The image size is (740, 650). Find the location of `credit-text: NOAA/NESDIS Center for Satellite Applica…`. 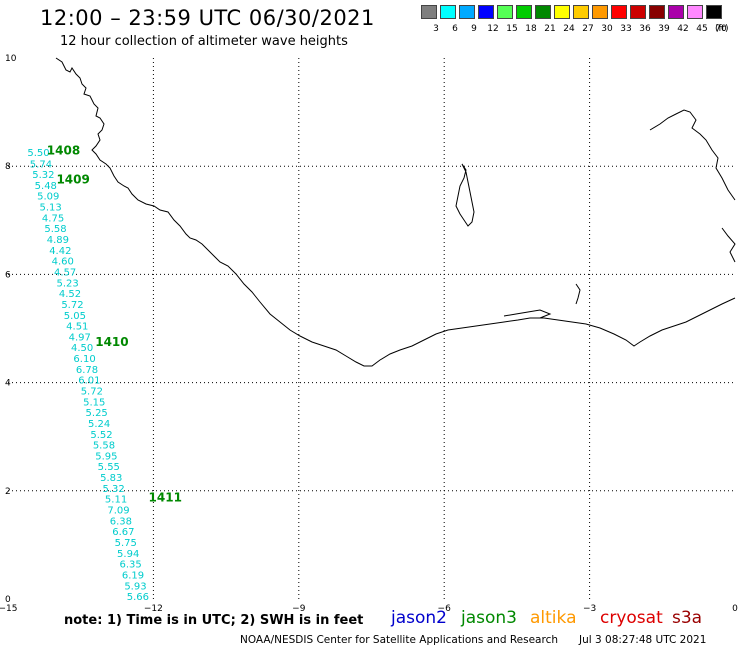

credit-text: NOAA/NESDIS Center for Satellite Applica… is located at coordinates (399, 640).